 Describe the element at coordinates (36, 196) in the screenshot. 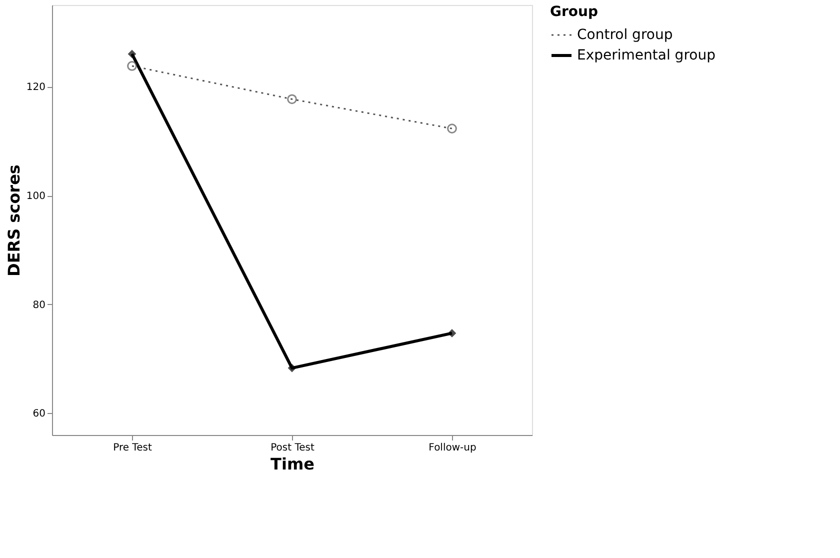

I see `y-tick-label: 100` at that location.